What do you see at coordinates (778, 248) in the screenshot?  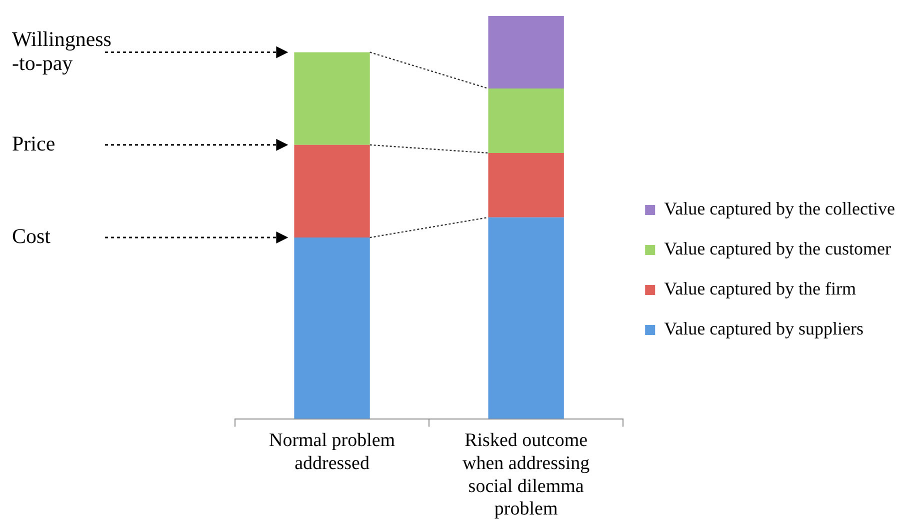 I see `legend-label: Value captured by the customer` at bounding box center [778, 248].